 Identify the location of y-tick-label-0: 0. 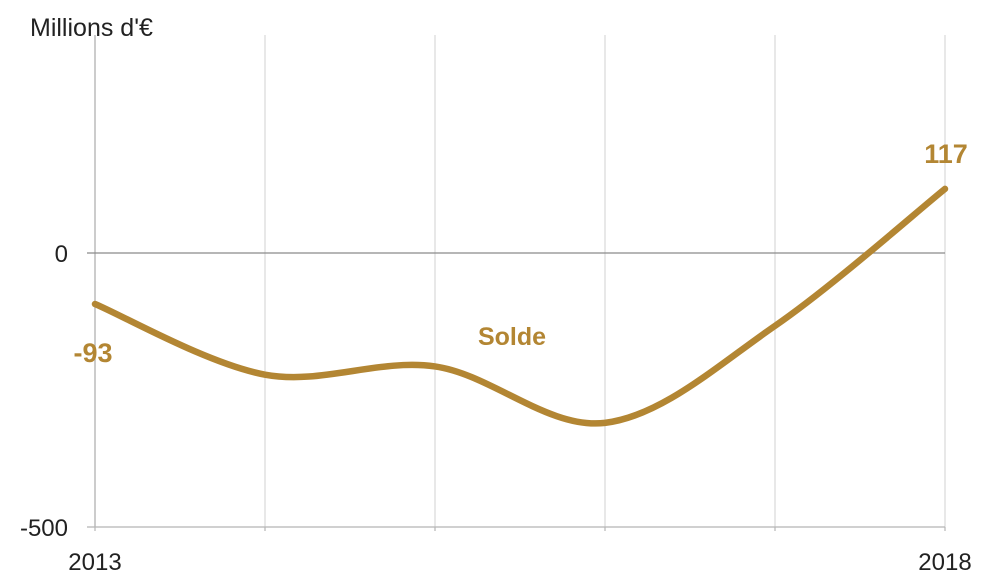
(61, 254).